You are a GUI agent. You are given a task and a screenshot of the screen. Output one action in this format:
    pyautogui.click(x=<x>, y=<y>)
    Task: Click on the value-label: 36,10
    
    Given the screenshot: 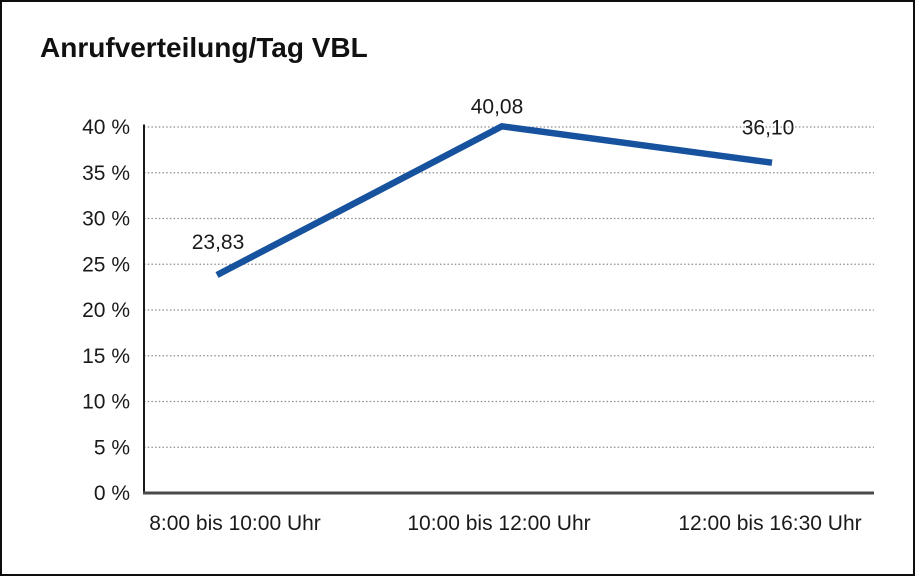 What is the action you would take?
    pyautogui.click(x=768, y=128)
    